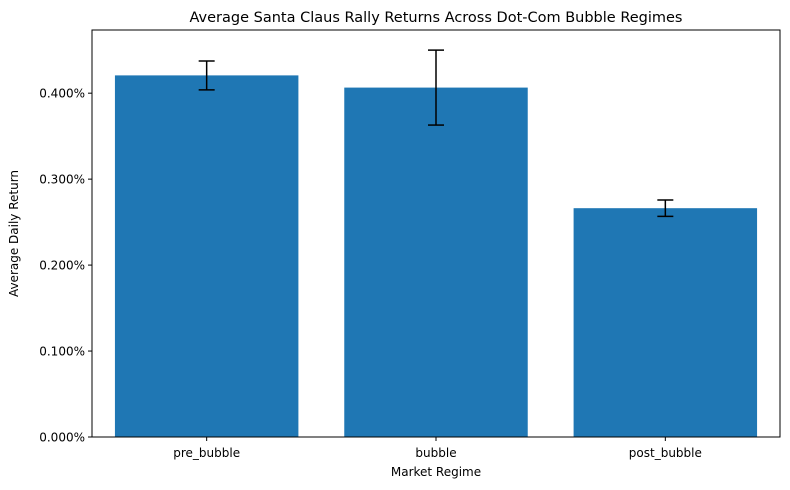  I want to click on x-tick-label-bubble: bubble, so click(435, 453).